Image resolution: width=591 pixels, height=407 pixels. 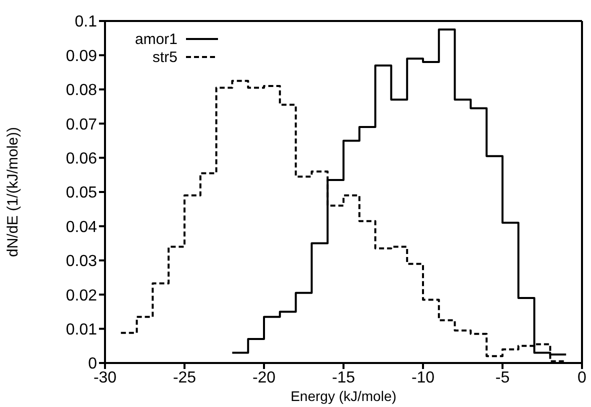 I want to click on x-tick-label: -25, so click(x=184, y=377).